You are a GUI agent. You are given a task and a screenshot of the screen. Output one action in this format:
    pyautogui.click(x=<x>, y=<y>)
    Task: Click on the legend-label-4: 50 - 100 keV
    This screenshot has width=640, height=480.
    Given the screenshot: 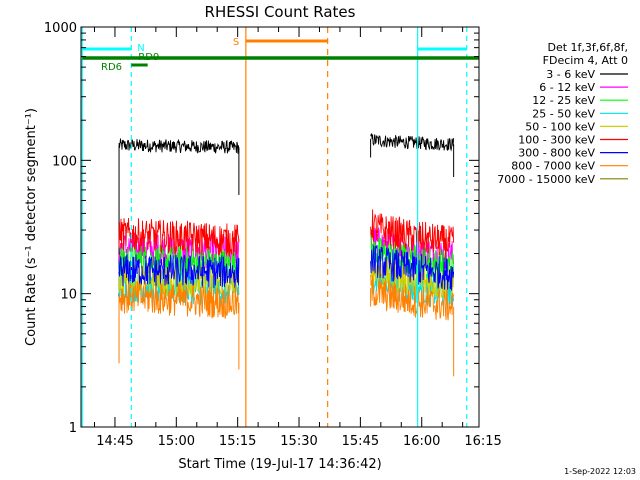 What is the action you would take?
    pyautogui.click(x=560, y=126)
    